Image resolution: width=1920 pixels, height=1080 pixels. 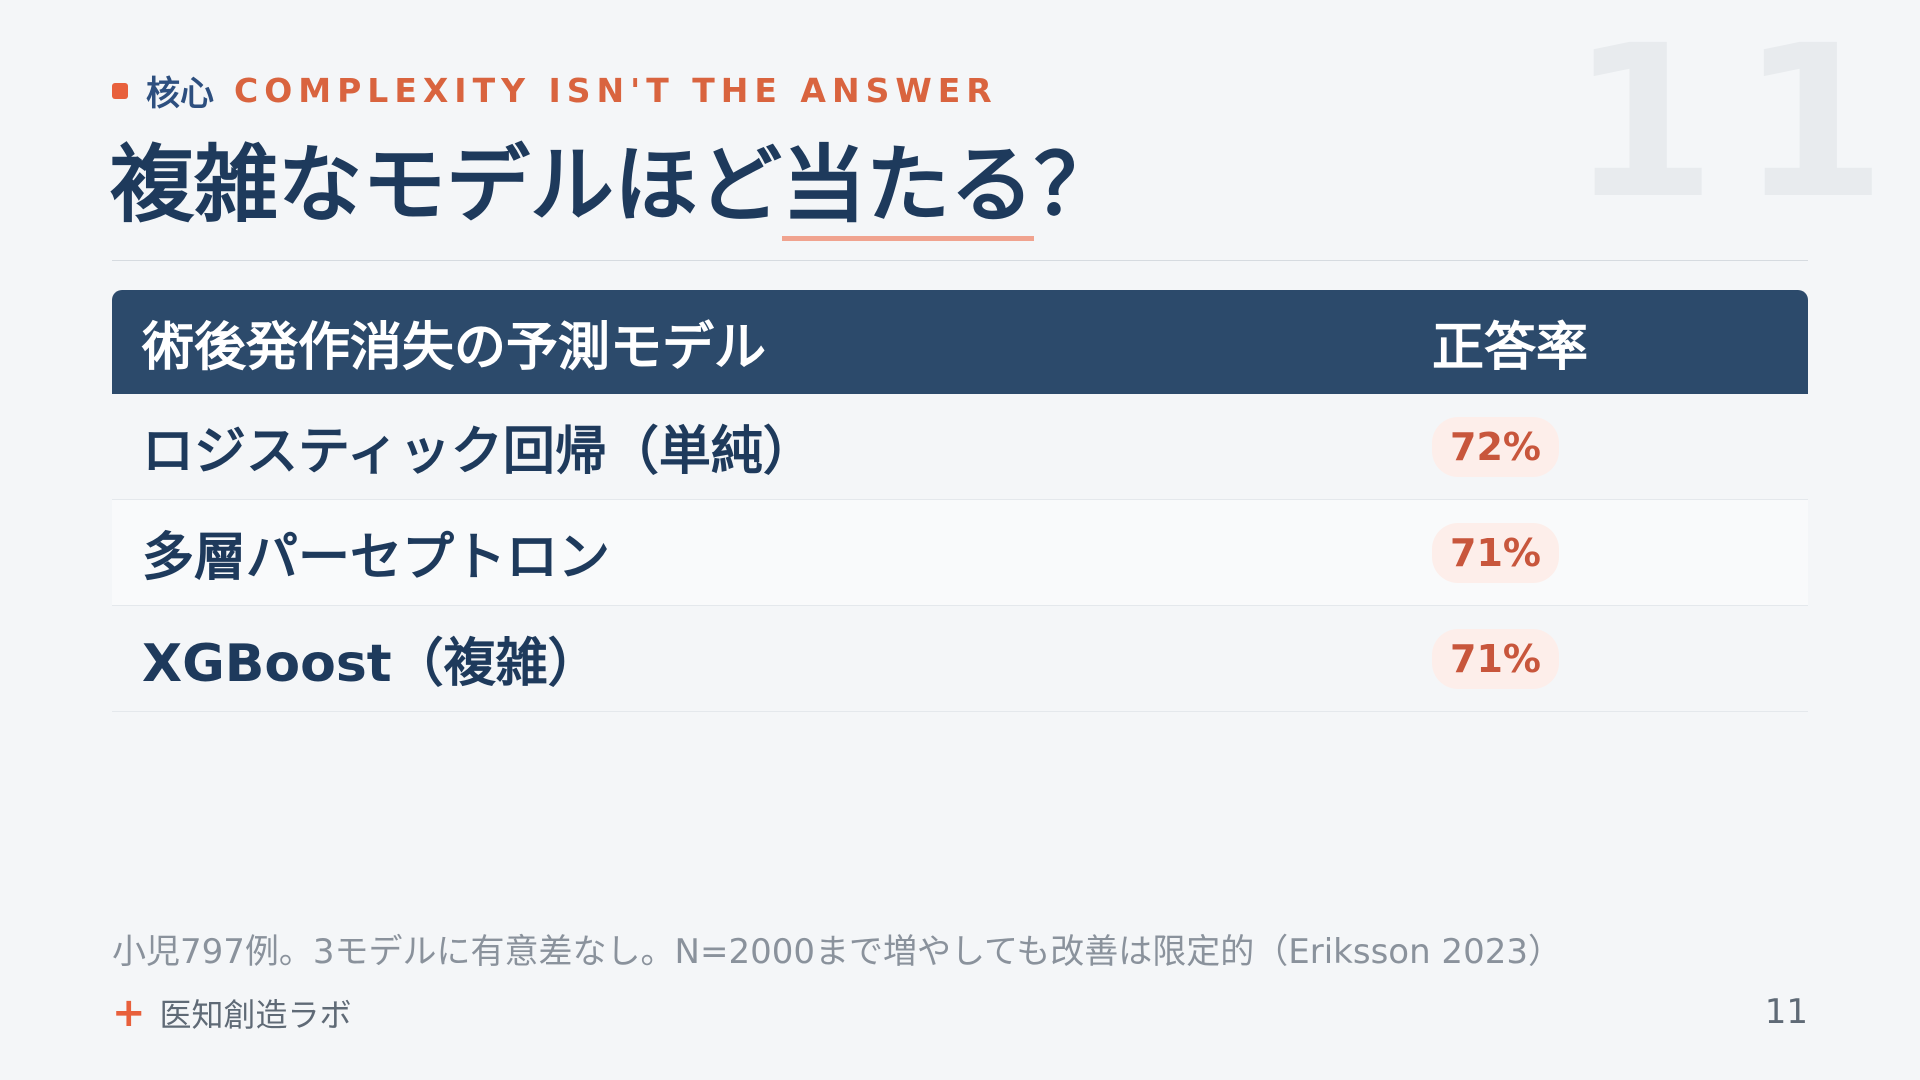 I want to click on title-part-1: 複雑なモデルほど, so click(x=446, y=185).